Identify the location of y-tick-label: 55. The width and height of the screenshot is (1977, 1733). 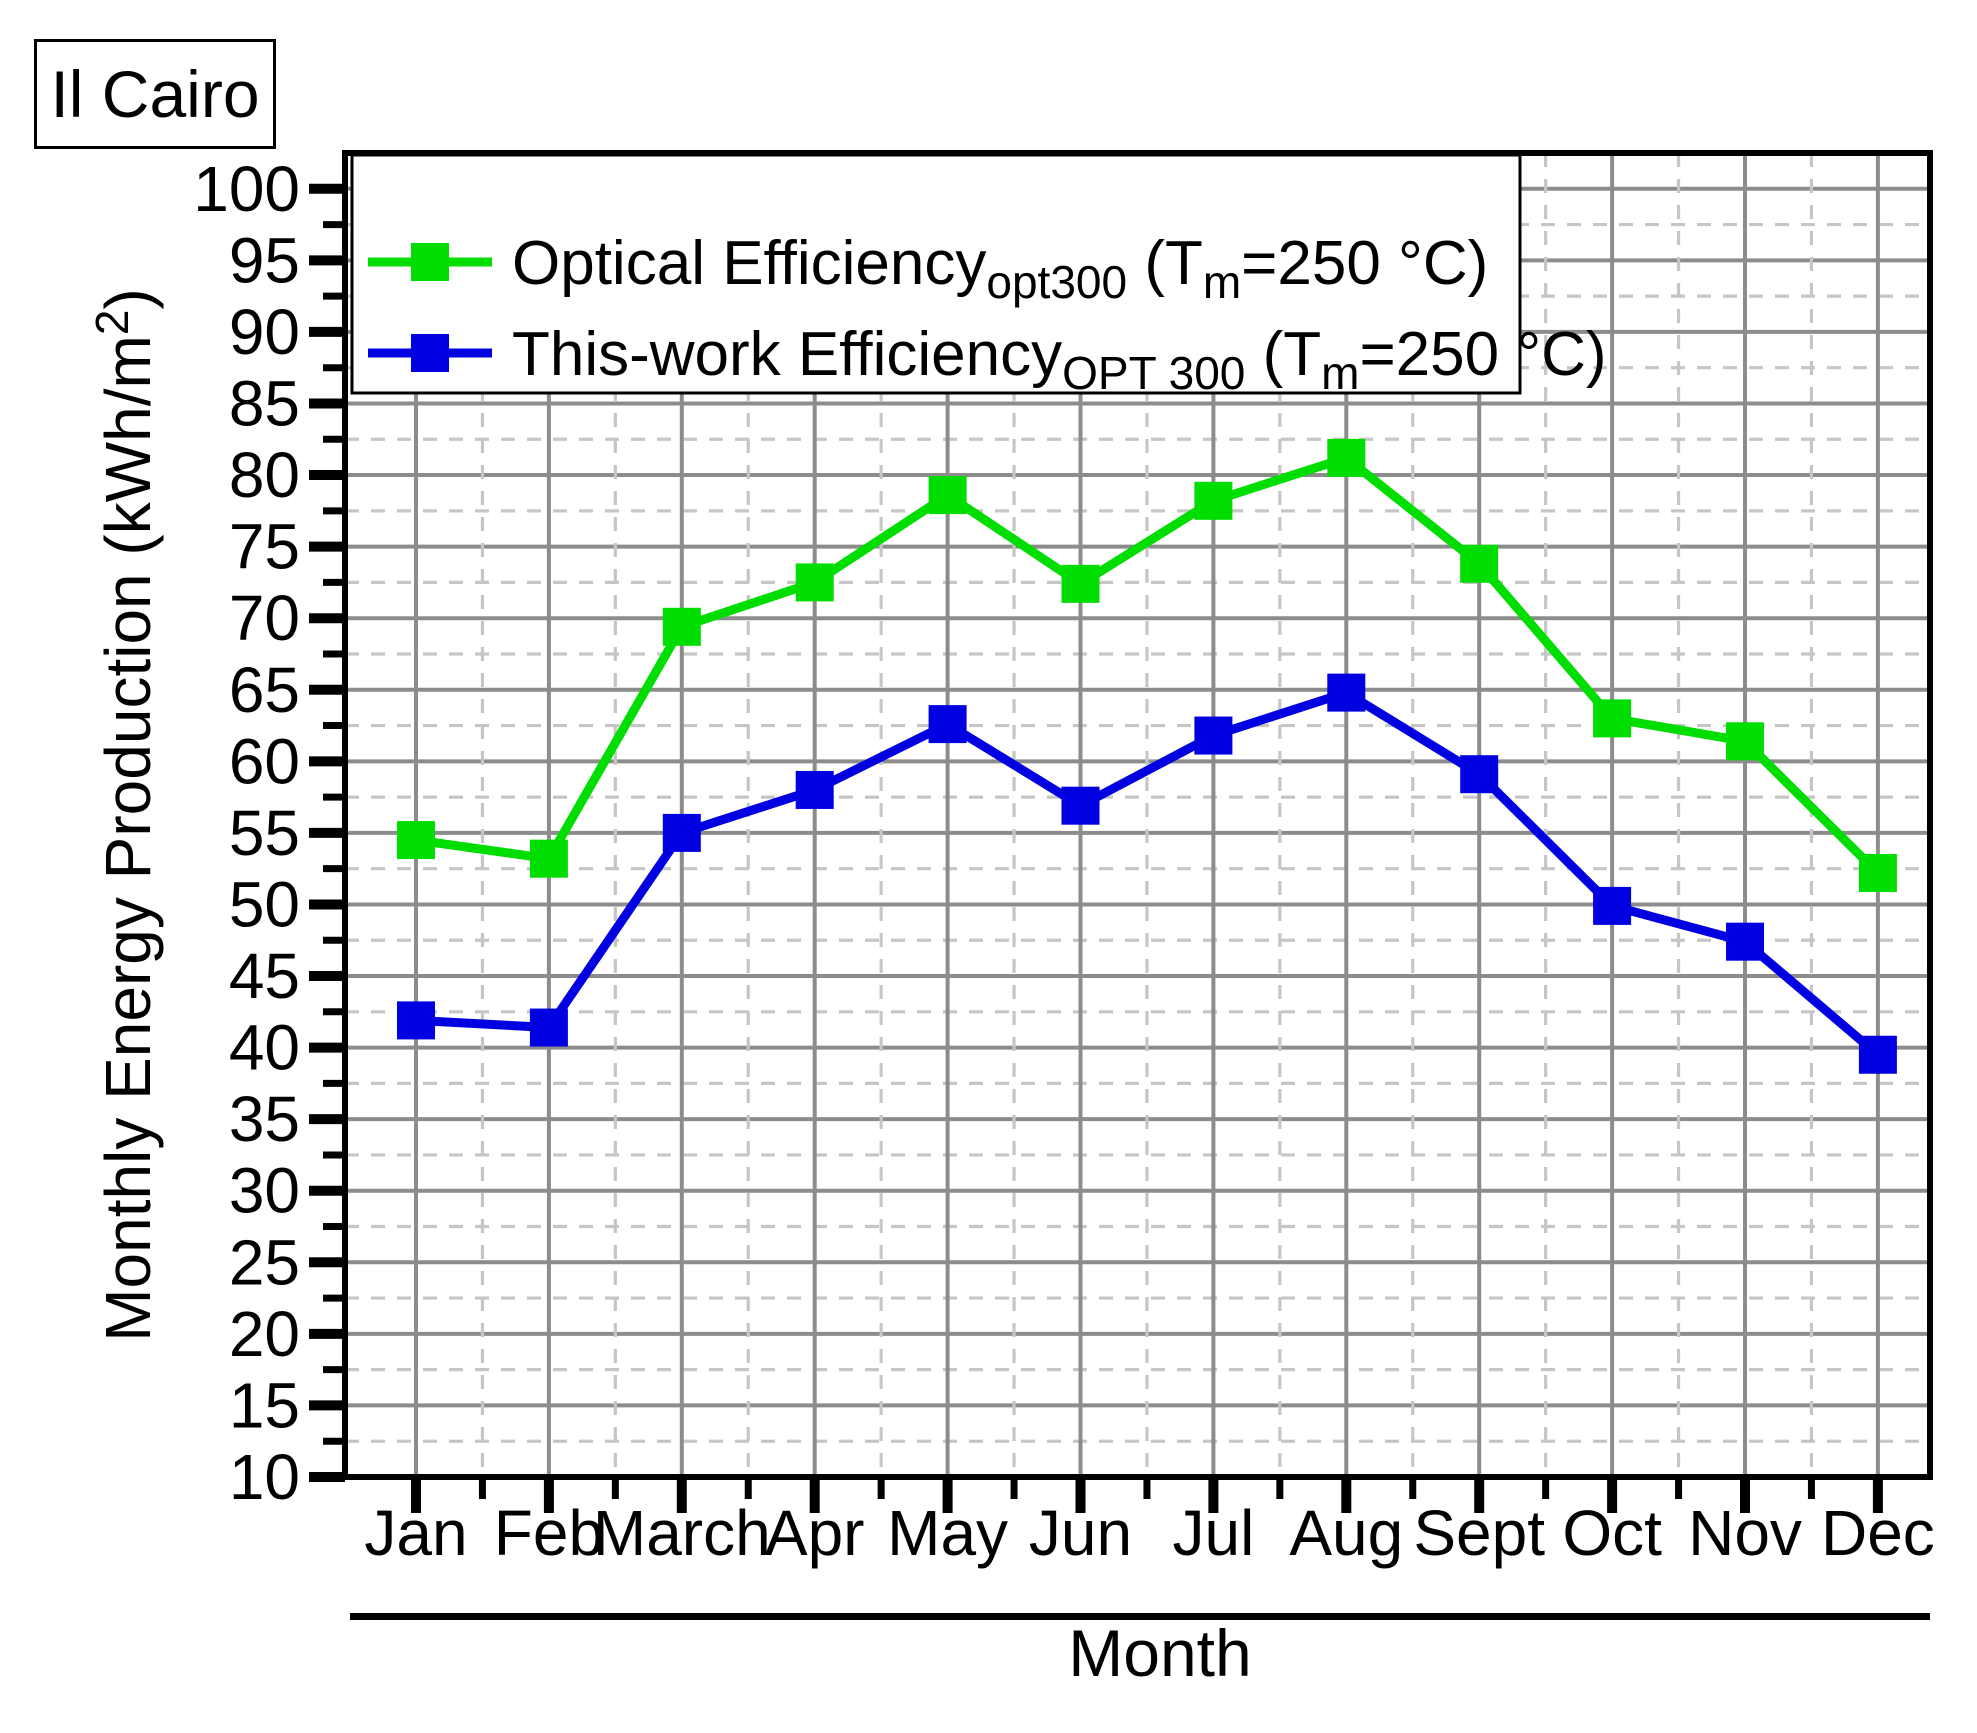
(264, 833).